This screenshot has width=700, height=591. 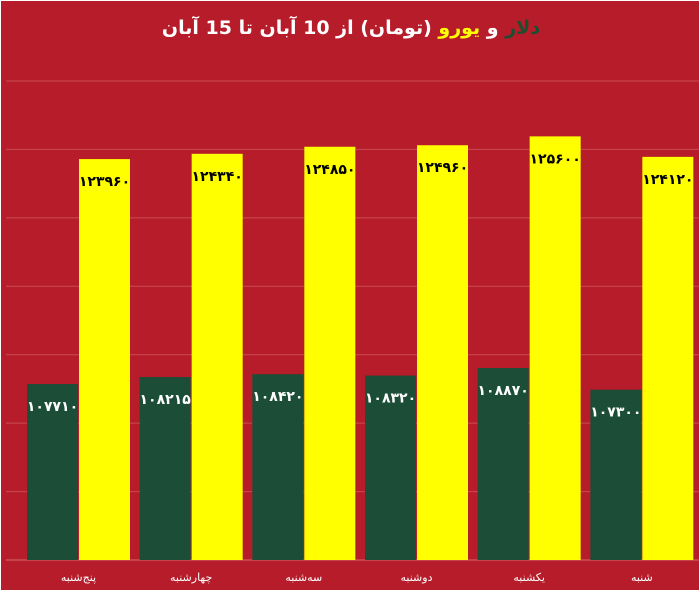 I want to click on euro-data-label: ۱۲۴۸۵۰, so click(x=329, y=170).